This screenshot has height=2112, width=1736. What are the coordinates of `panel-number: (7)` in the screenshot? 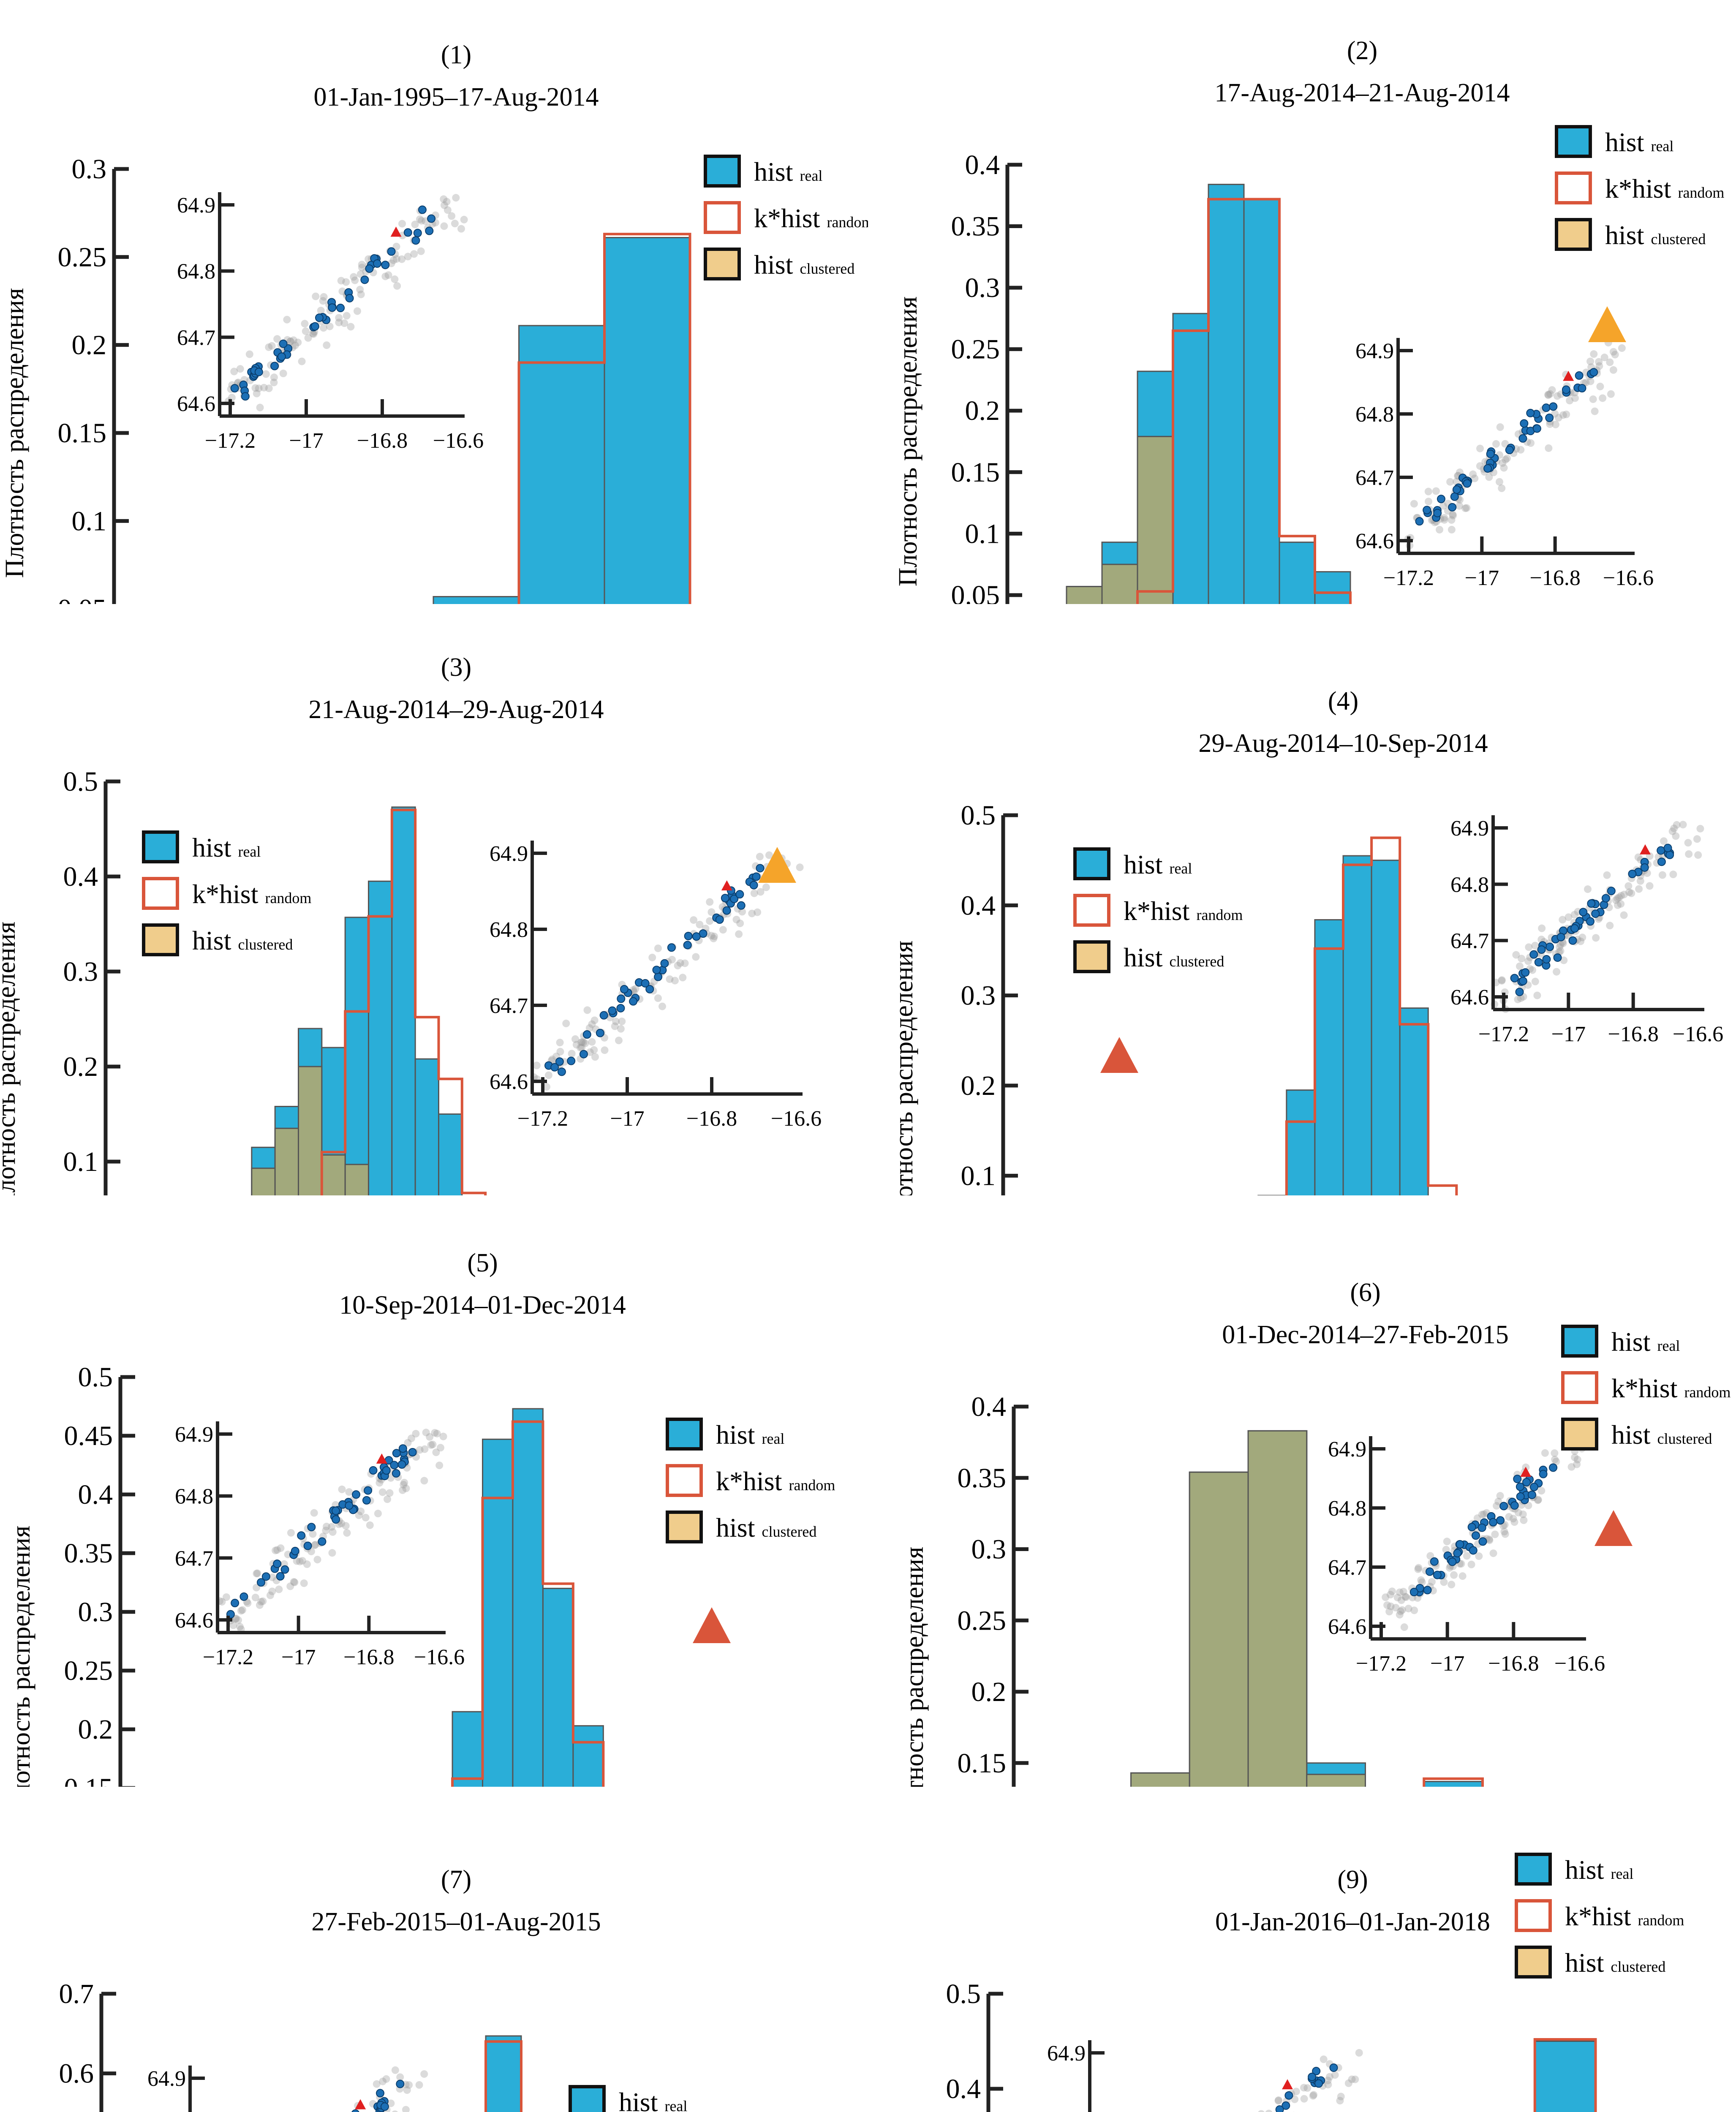 It's located at (456, 1879).